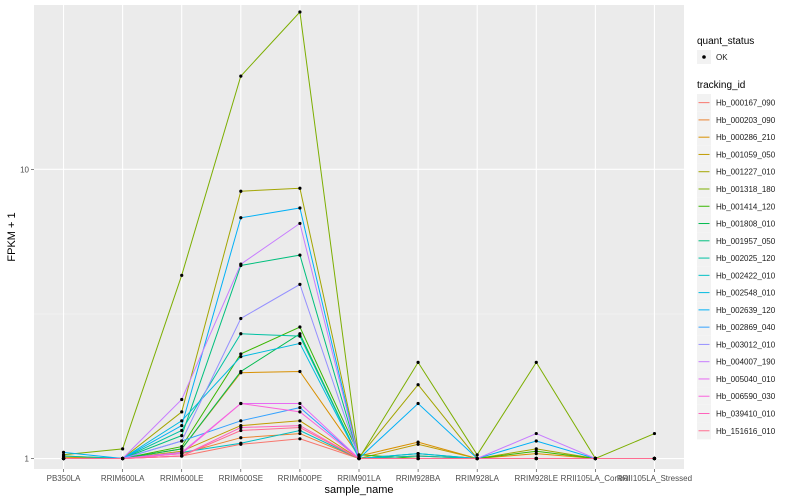 The height and width of the screenshot is (500, 800). I want to click on legend-series-label: Hb_001808_010, so click(746, 224).